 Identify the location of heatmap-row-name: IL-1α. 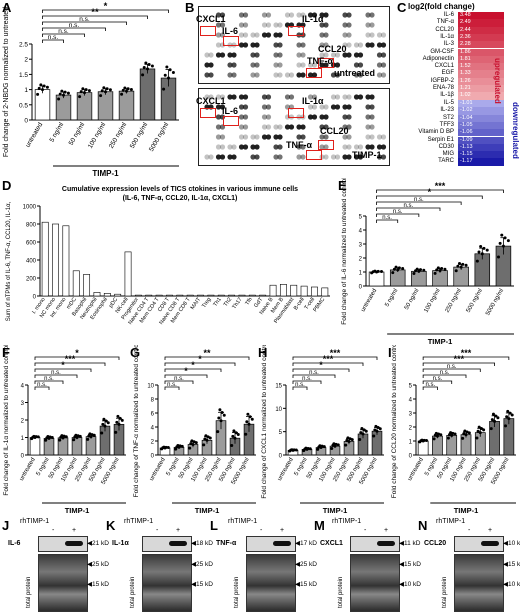
(447, 36).